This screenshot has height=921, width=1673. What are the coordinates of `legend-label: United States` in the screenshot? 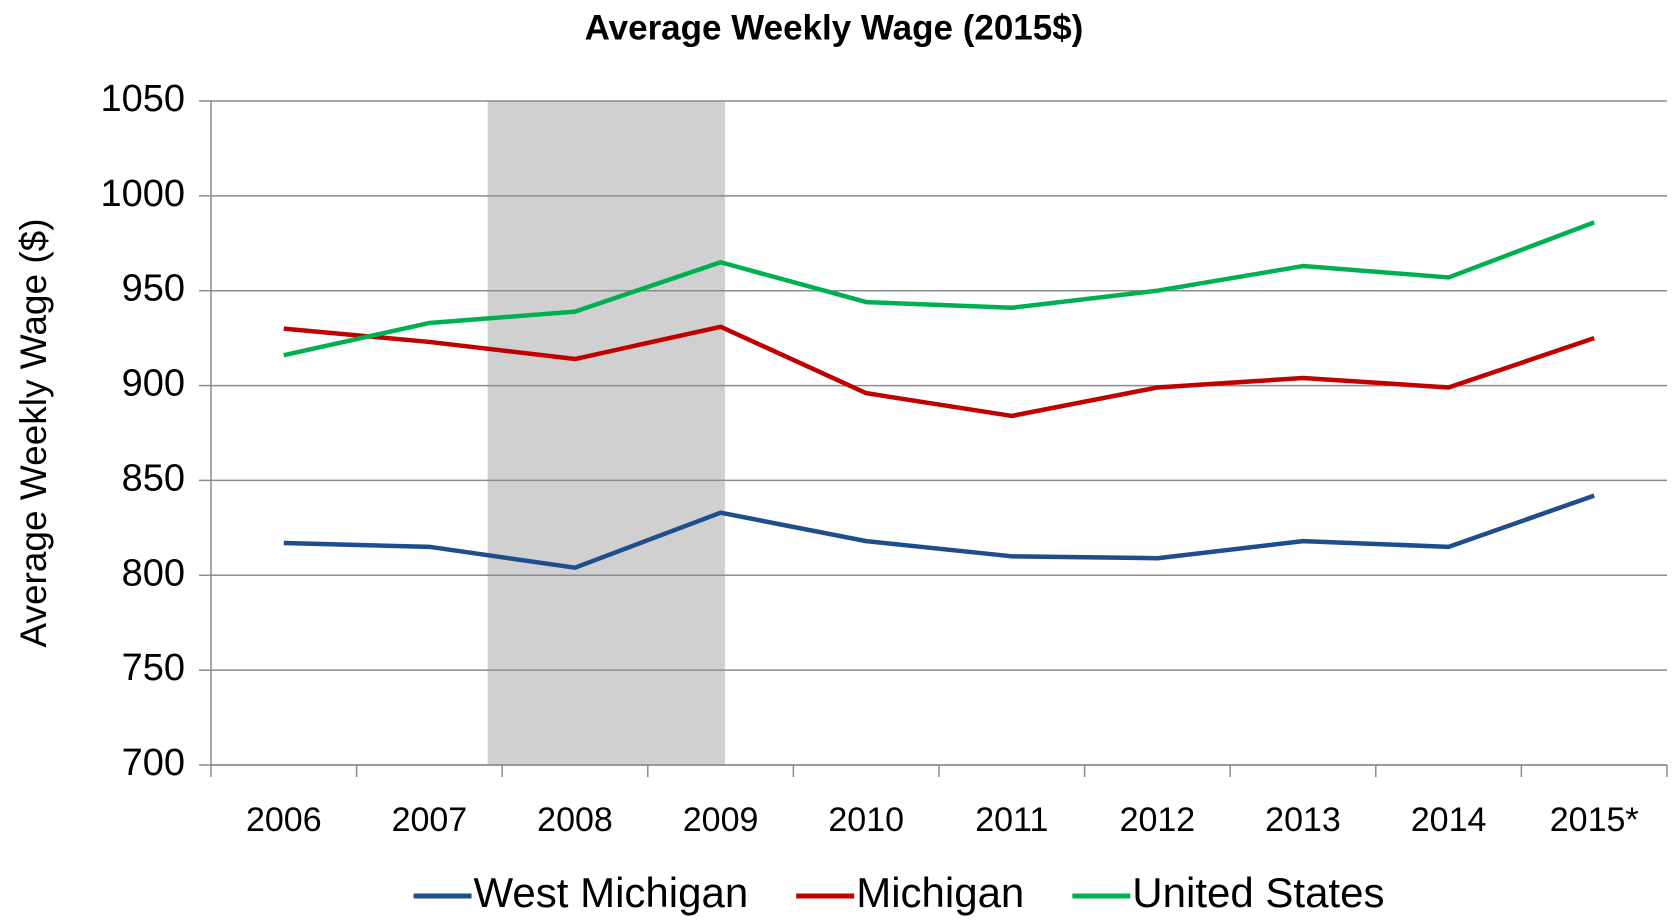 It's located at (1258, 892).